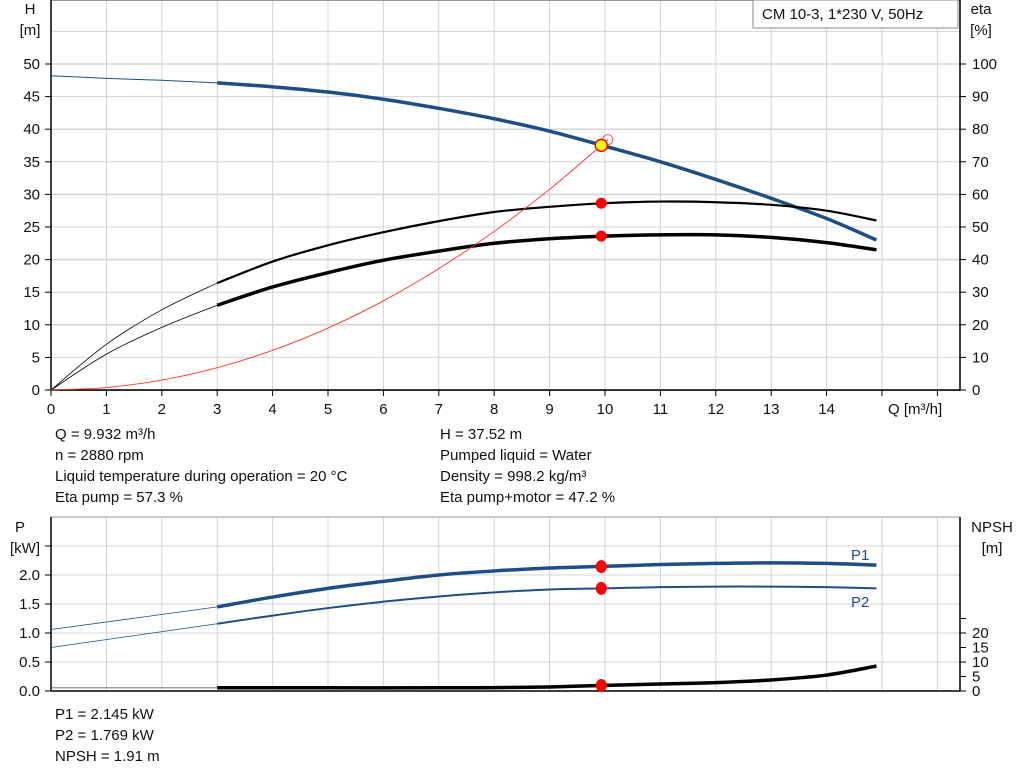  What do you see at coordinates (104, 735) in the screenshot?
I see `info-p2: P2 = 1.769 kW` at bounding box center [104, 735].